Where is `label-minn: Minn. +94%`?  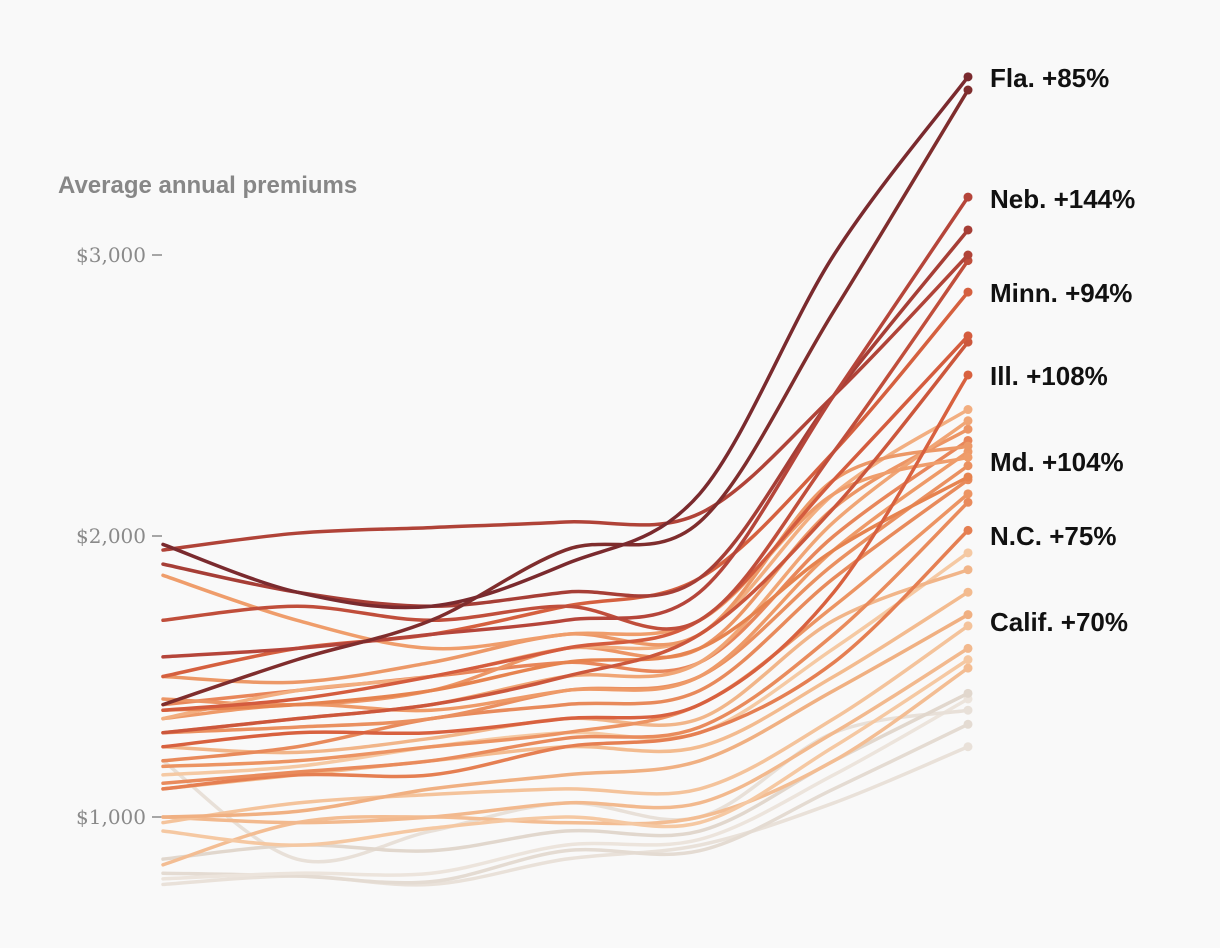
label-minn: Minn. +94% is located at coordinates (1061, 293).